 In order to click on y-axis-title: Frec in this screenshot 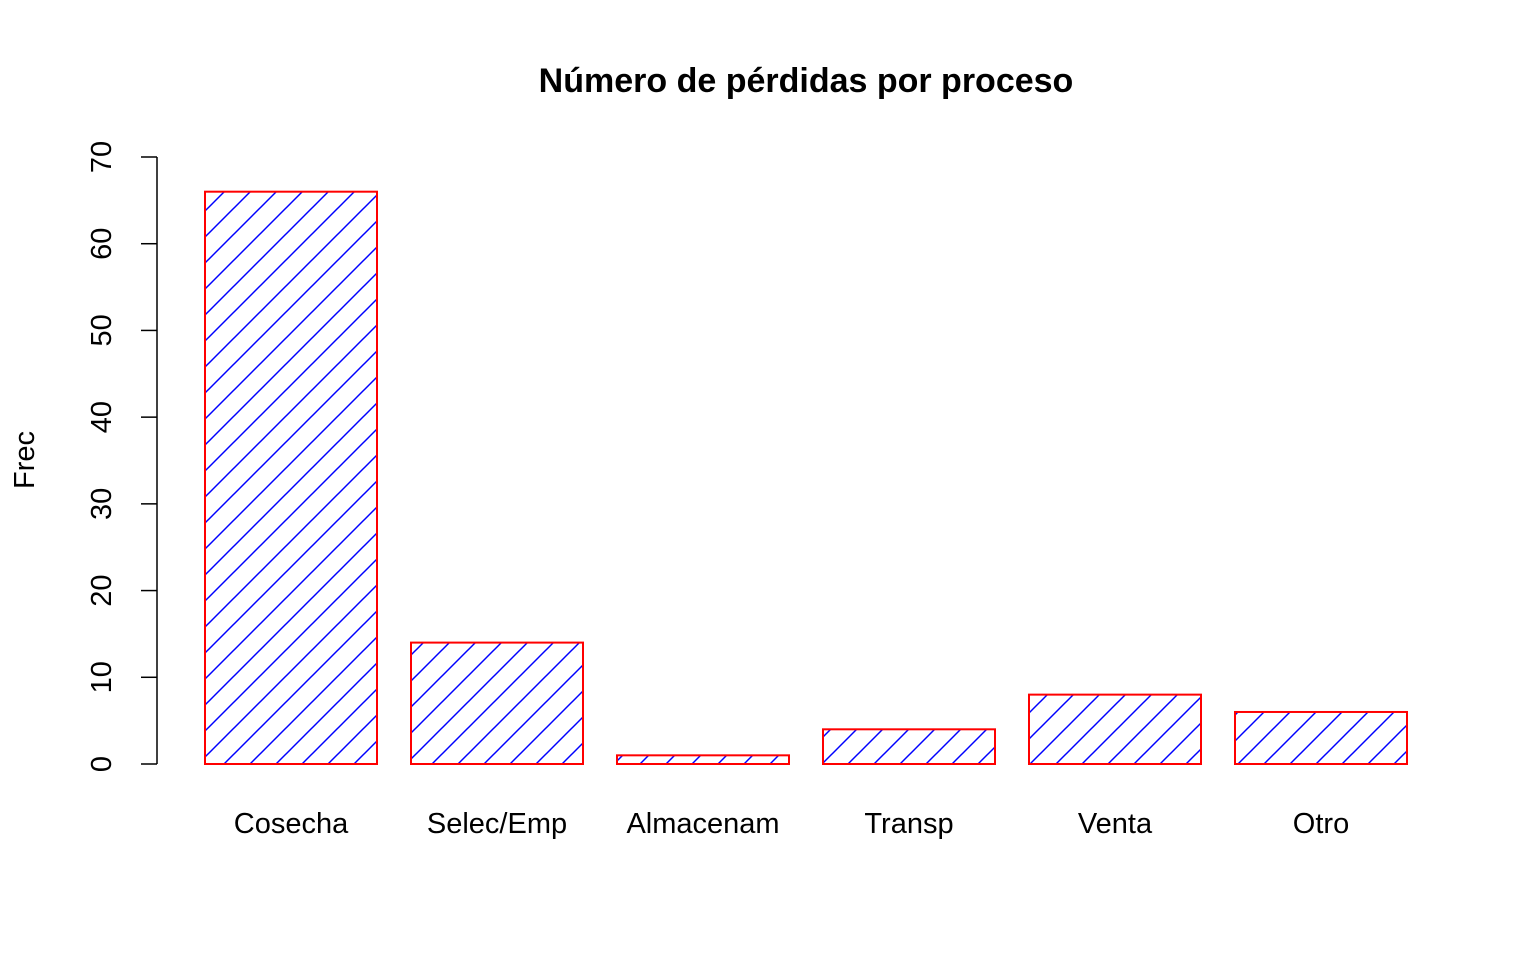, I will do `click(25, 460)`.